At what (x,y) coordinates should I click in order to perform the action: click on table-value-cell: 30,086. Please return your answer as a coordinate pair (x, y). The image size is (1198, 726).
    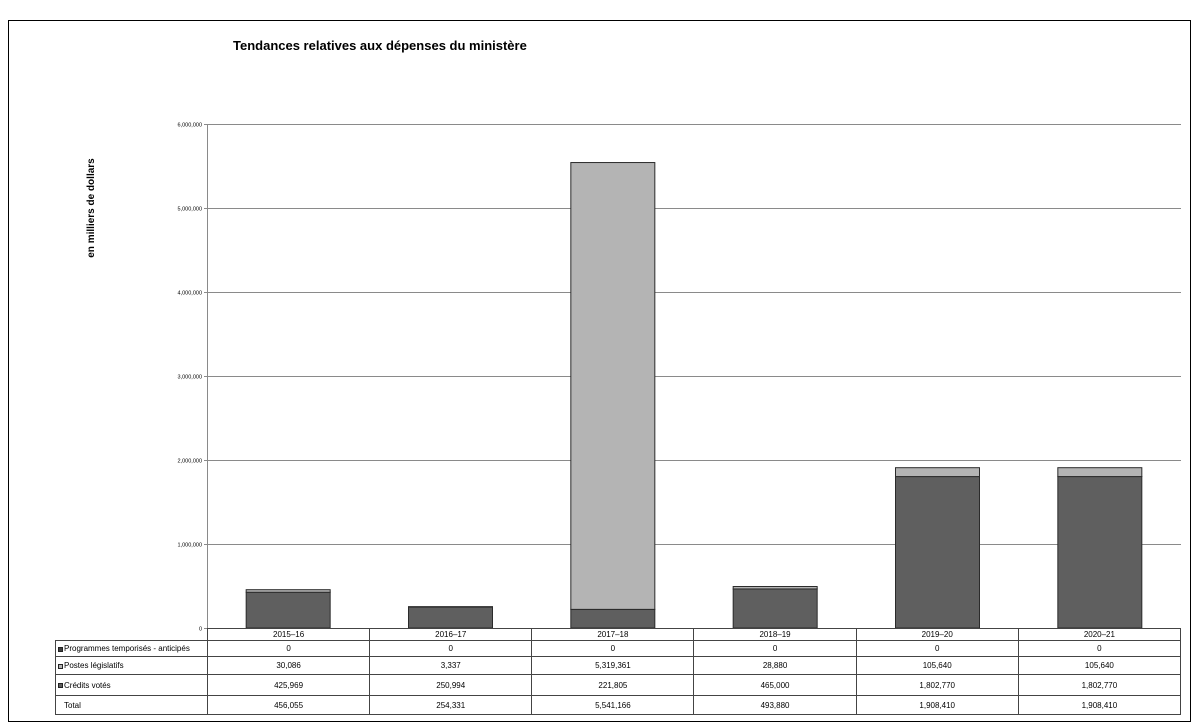
    Looking at the image, I should click on (288, 665).